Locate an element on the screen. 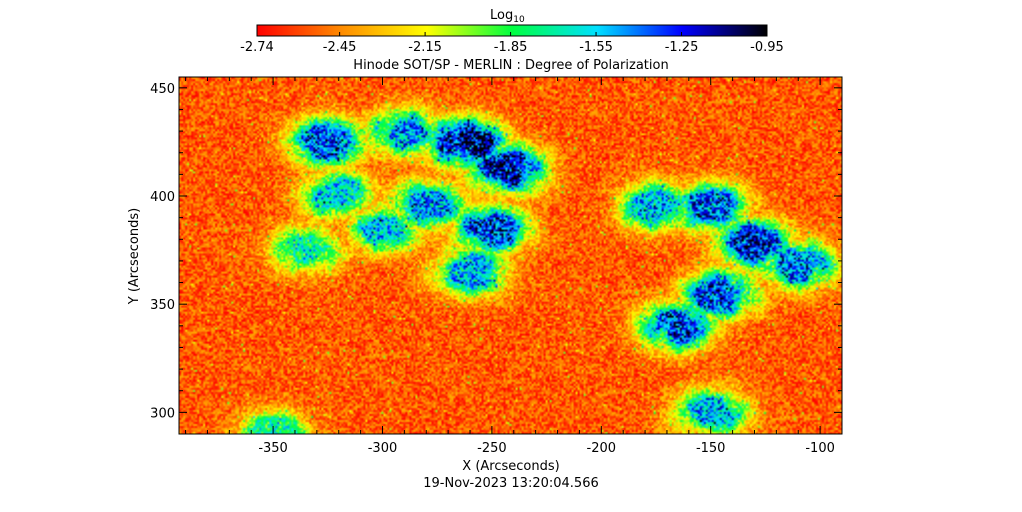 This screenshot has width=1022, height=512. colorbar-ticks: -2.74 -2.45 -2.15 -1.85 -1.55 -1.25 -0.95 is located at coordinates (512, 43).